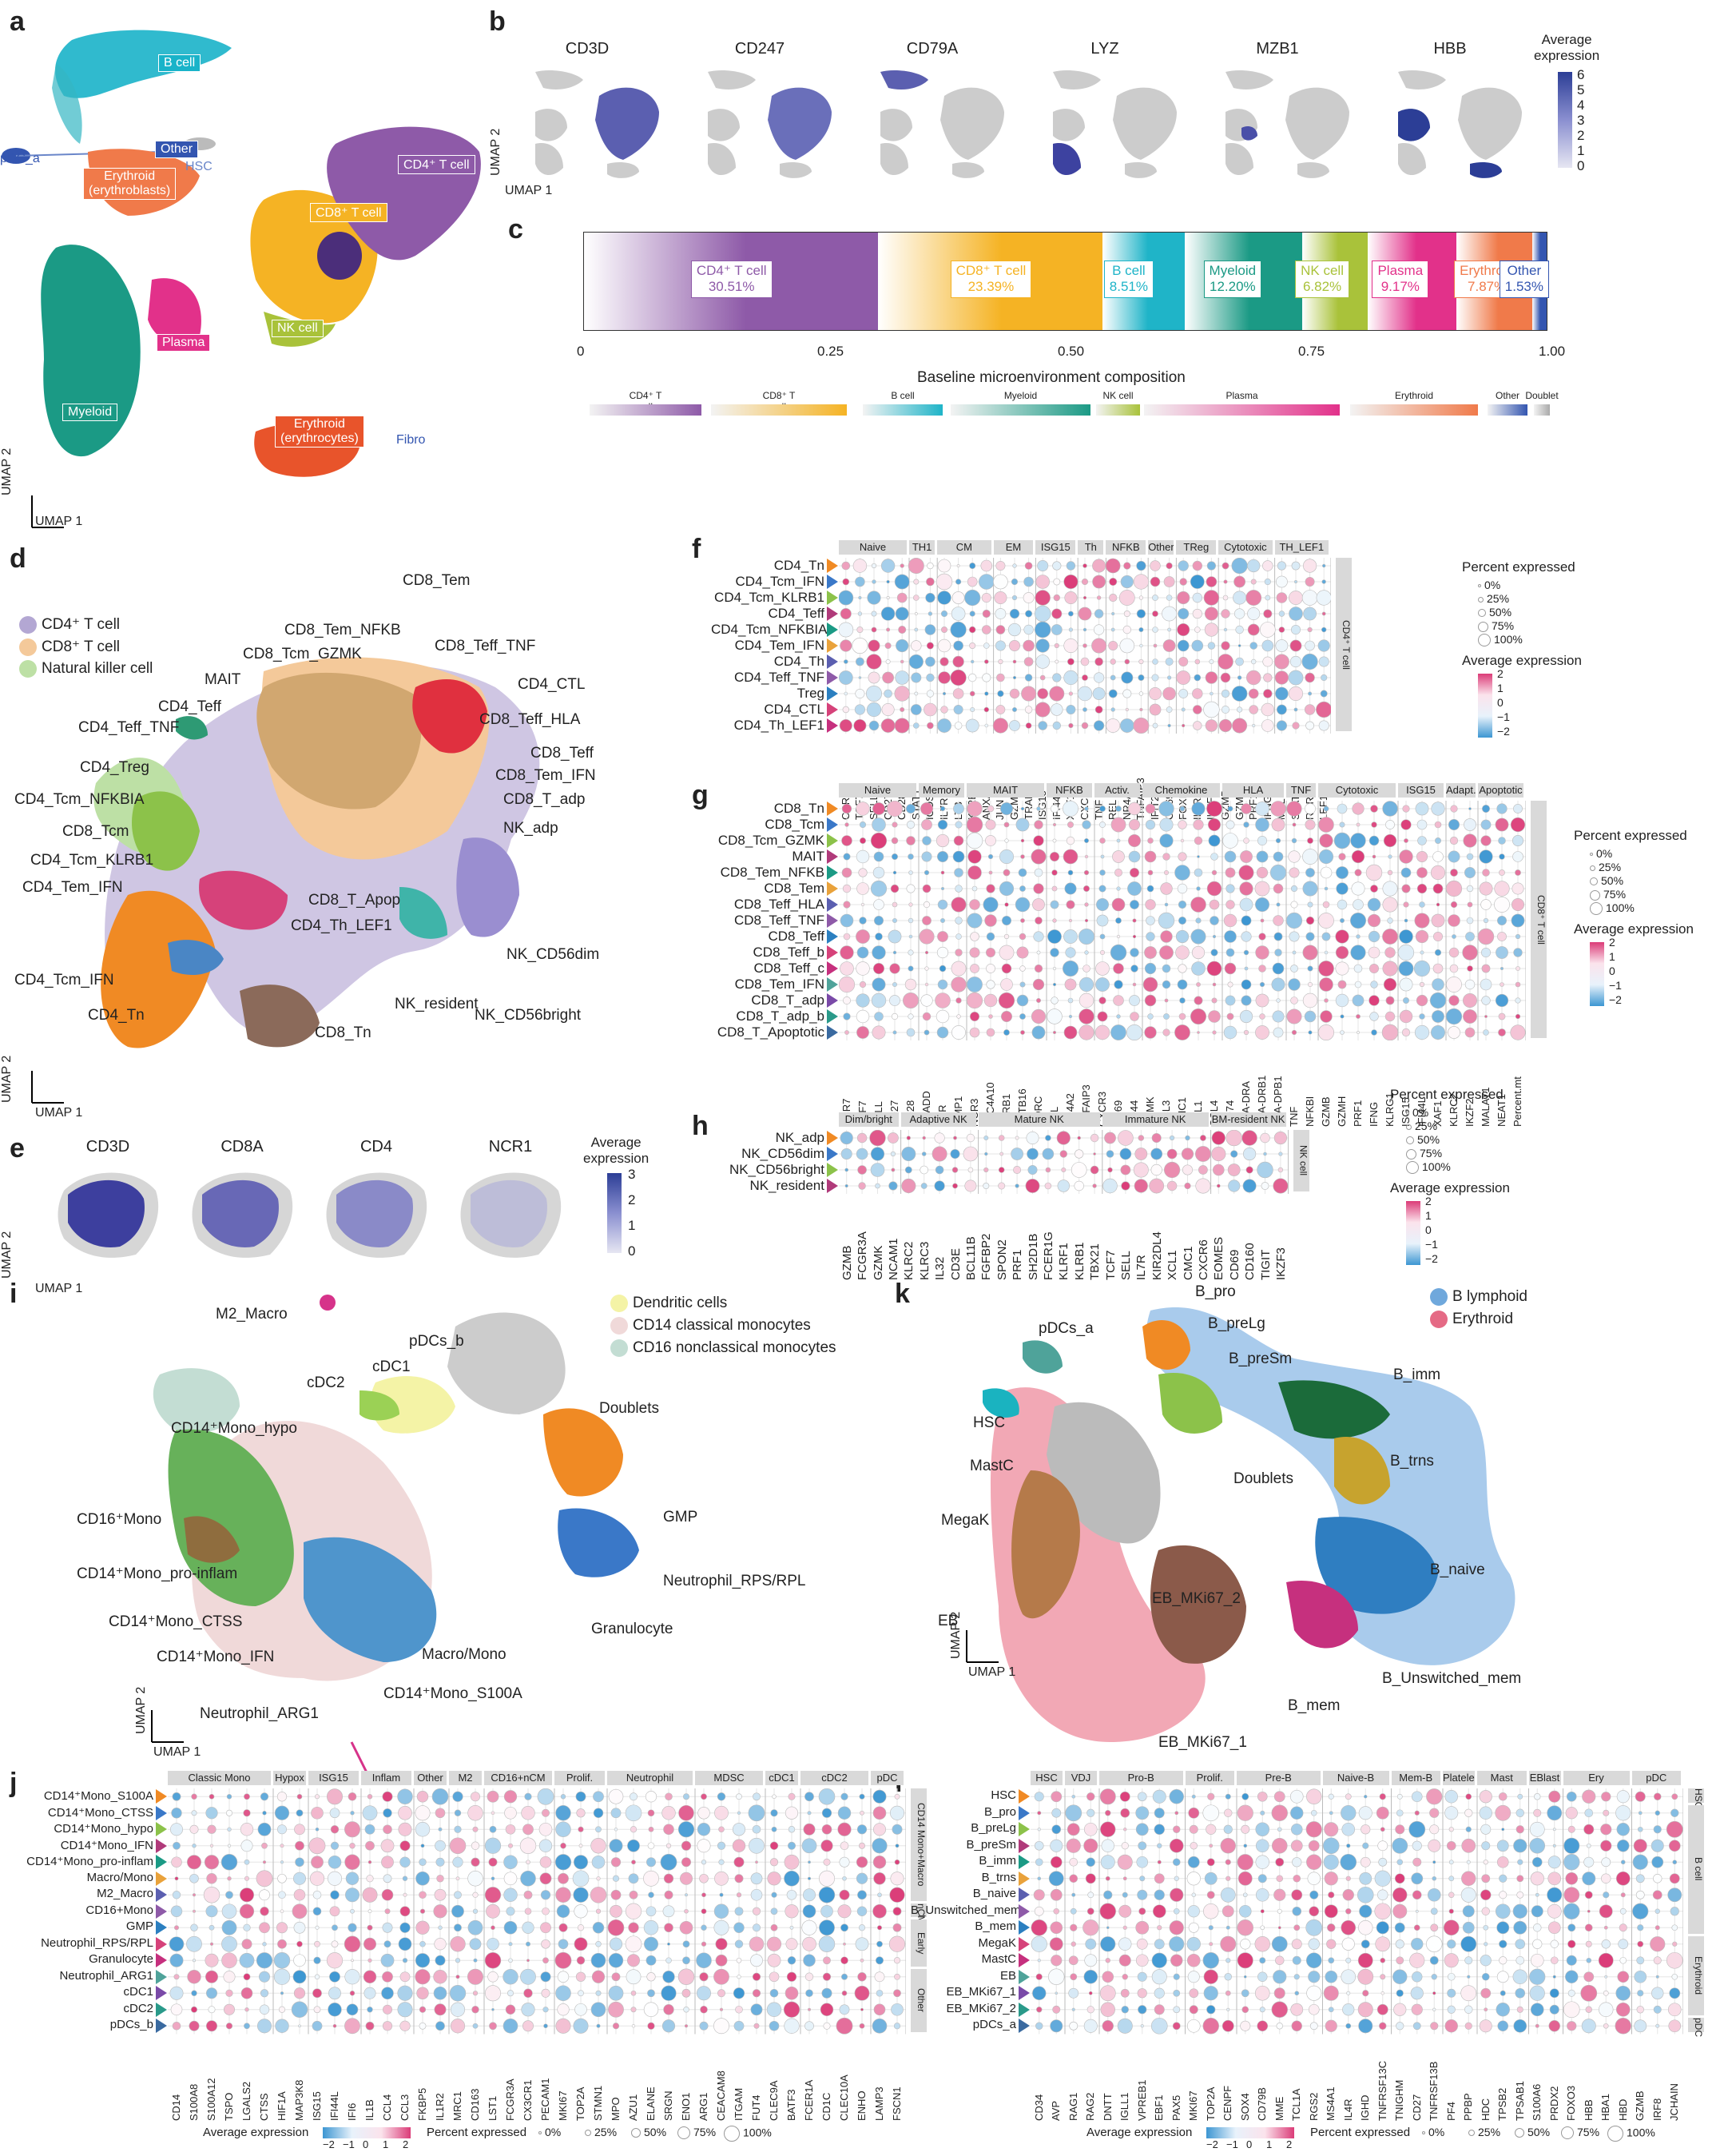 This screenshot has width=1728, height=2156. What do you see at coordinates (587, 49) in the screenshot?
I see `gene-title-cd3d: CD3D` at bounding box center [587, 49].